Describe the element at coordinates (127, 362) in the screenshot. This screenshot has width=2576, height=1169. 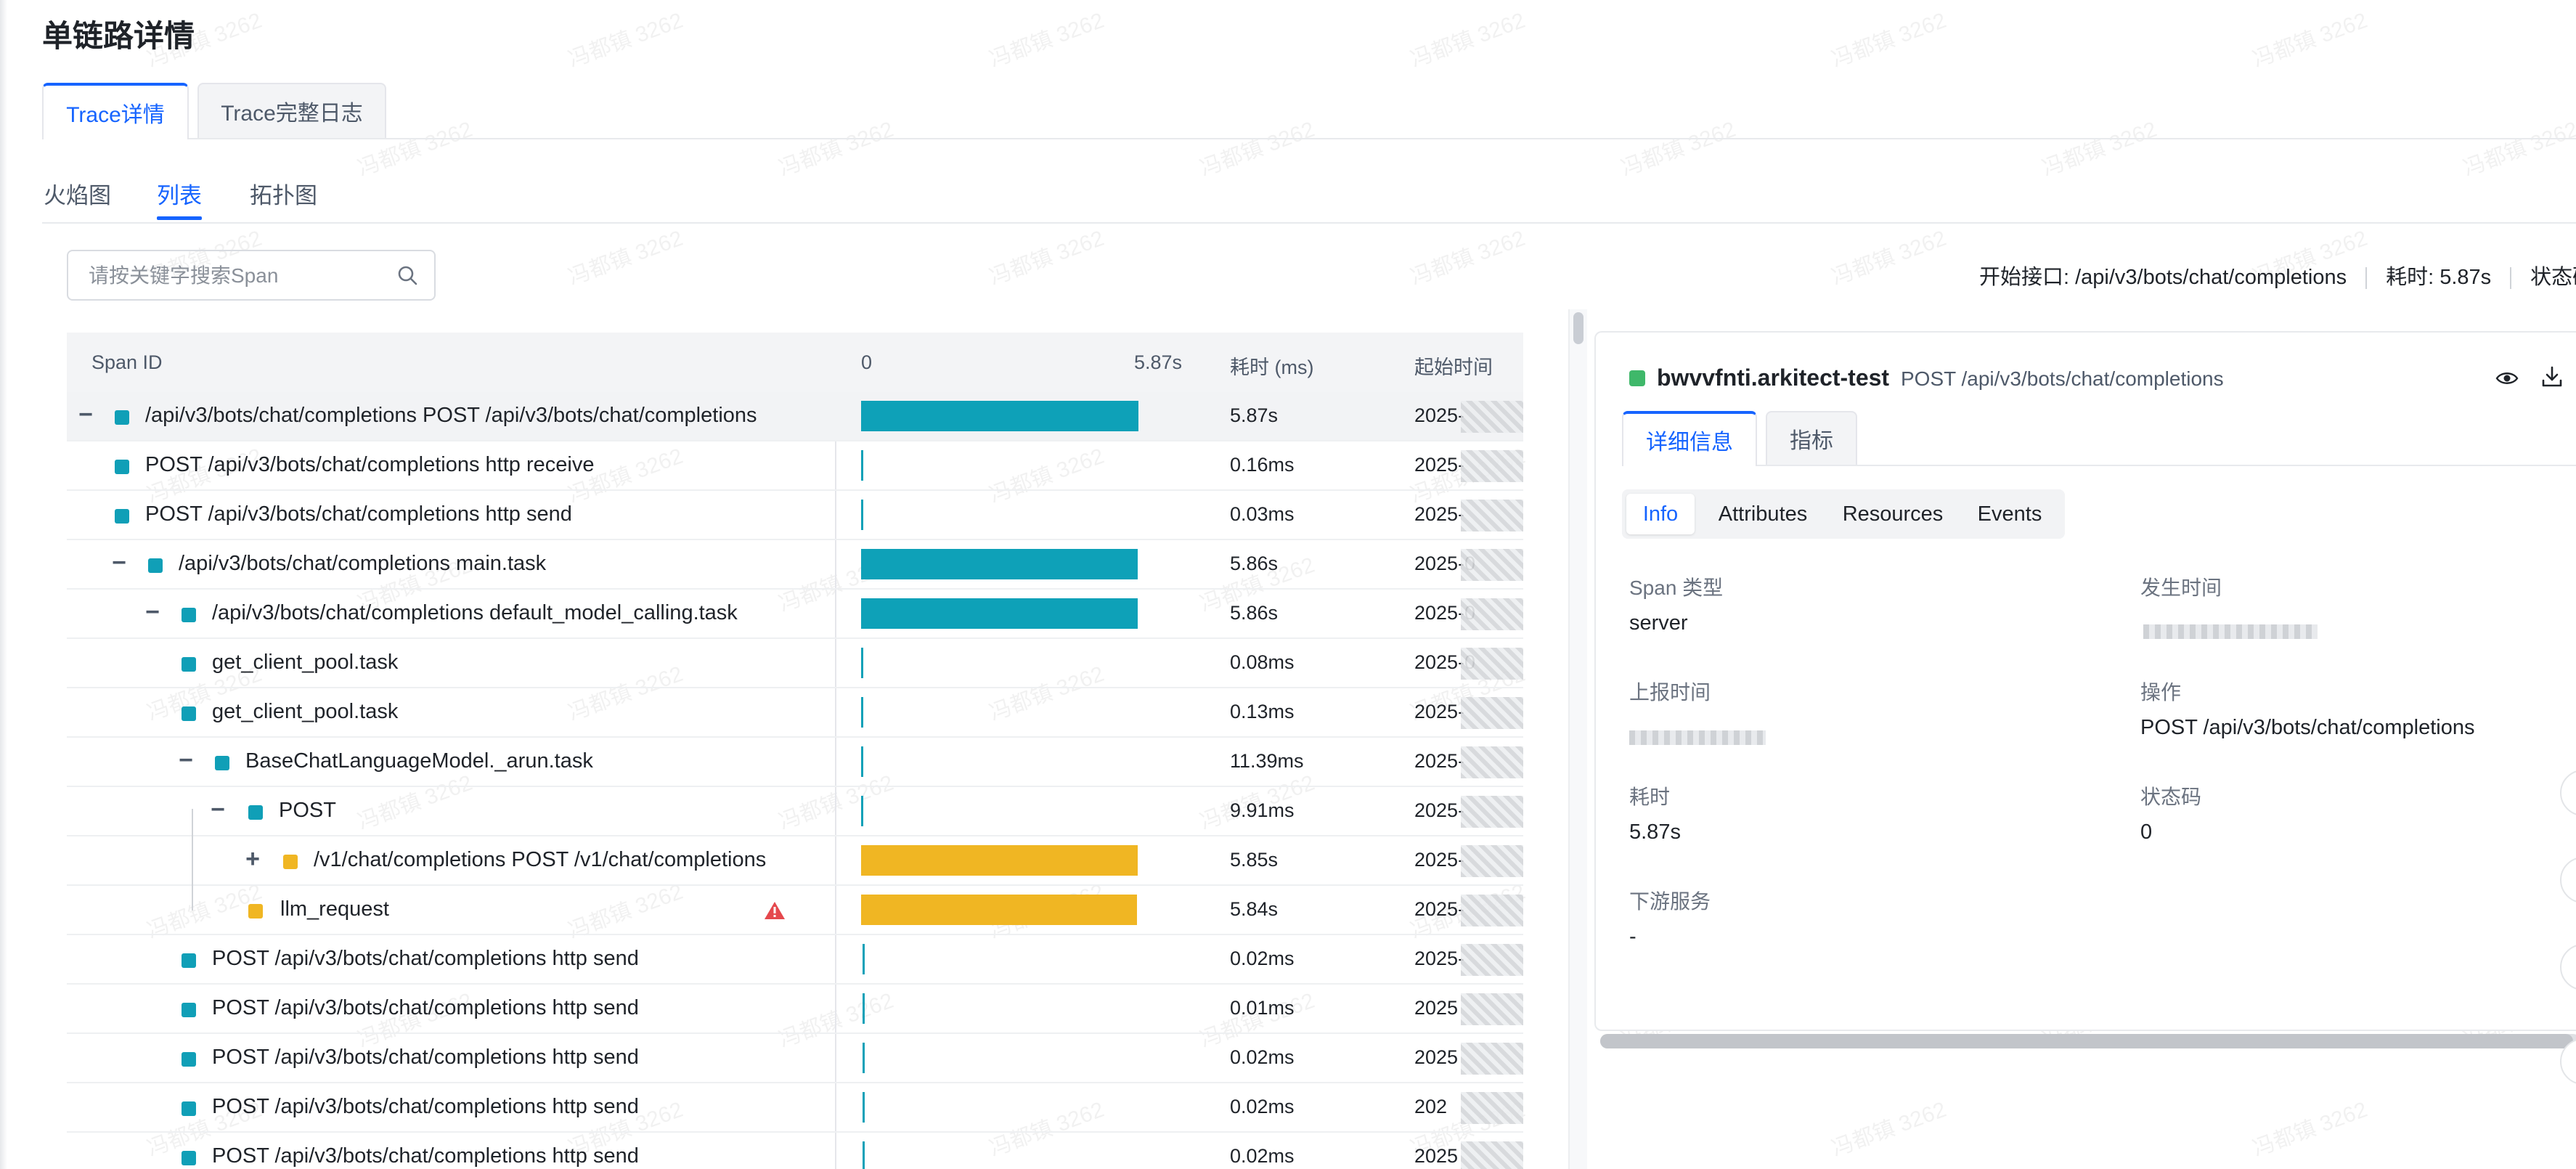
I see `header-span-id: Span ID` at that location.